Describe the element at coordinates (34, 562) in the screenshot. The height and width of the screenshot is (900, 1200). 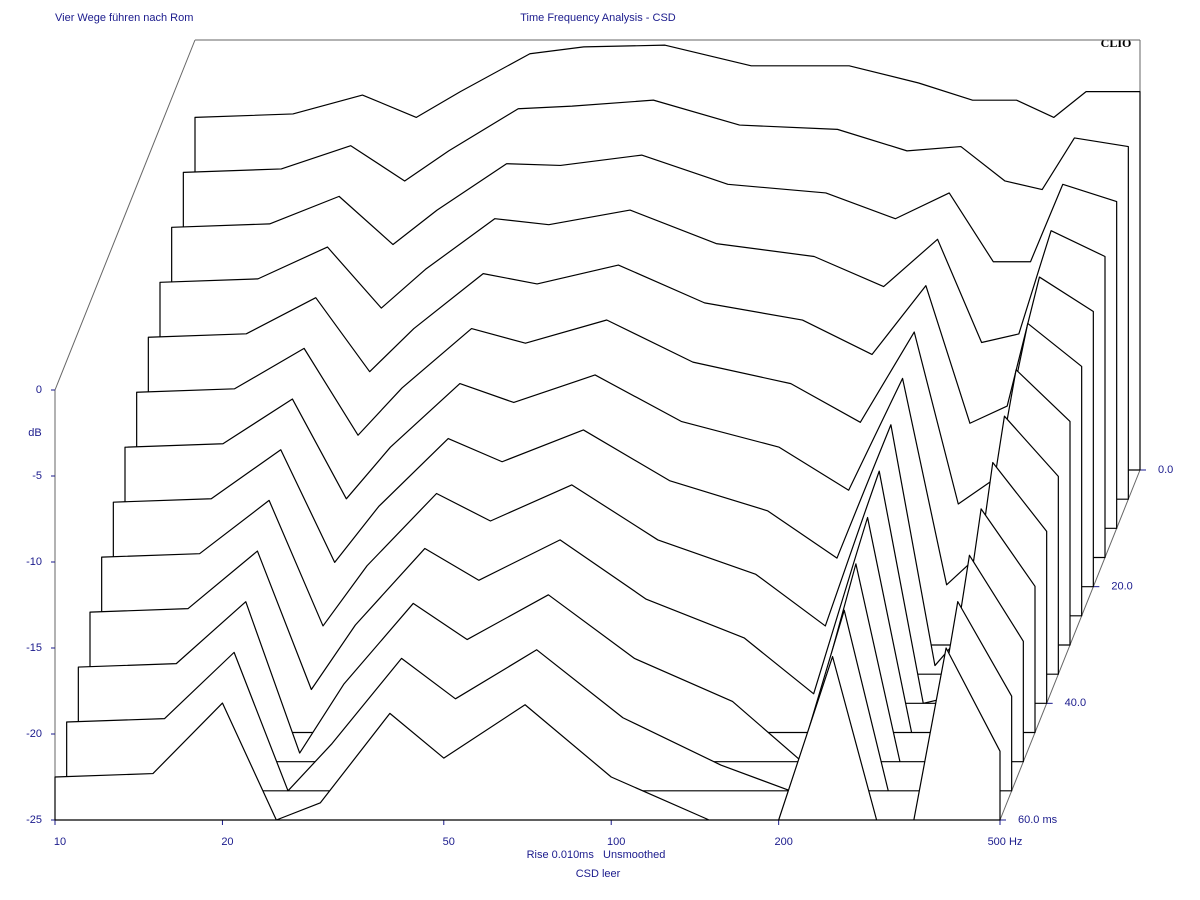
I see `y-tick-label: -10` at that location.